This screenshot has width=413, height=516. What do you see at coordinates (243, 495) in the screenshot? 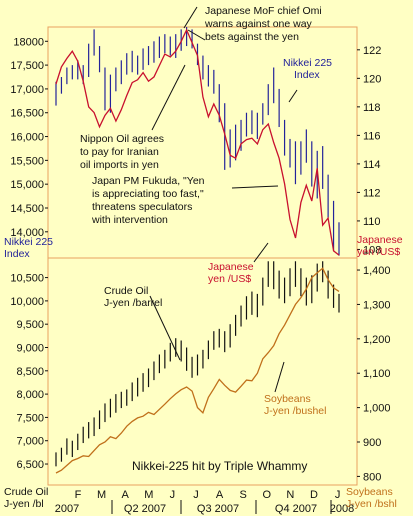
I see `x-month-label: S` at bounding box center [243, 495].